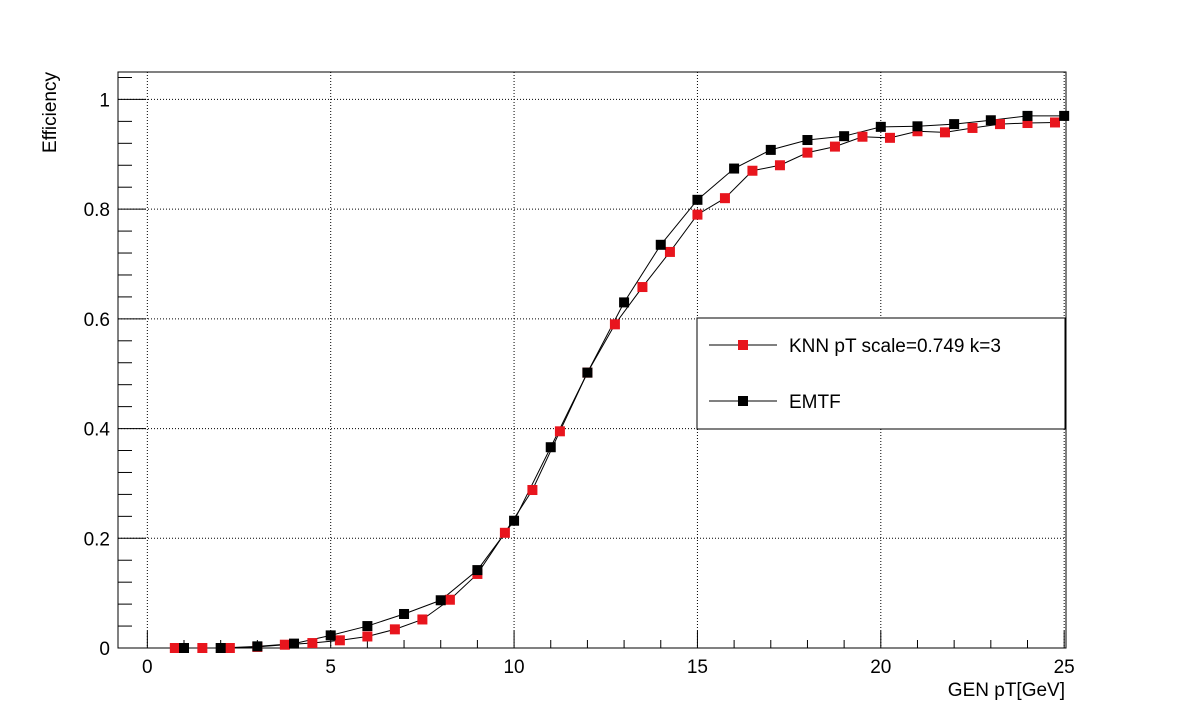 This screenshot has width=1185, height=721. What do you see at coordinates (1006, 690) in the screenshot?
I see `x-axis-title: GEN pT[GeV]` at bounding box center [1006, 690].